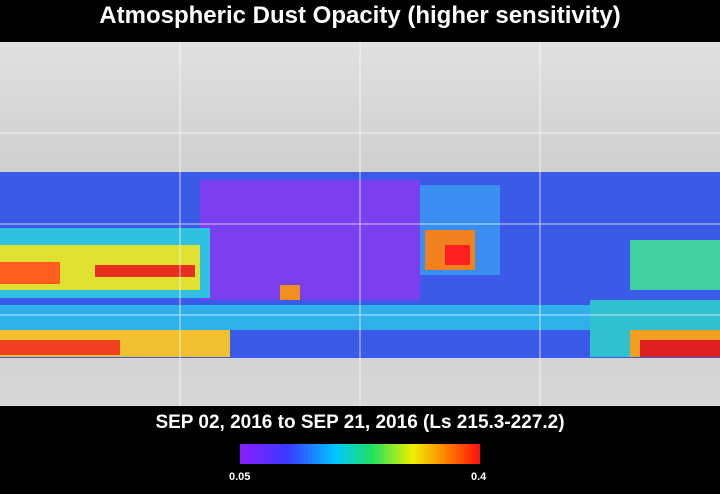 The image size is (720, 494). Describe the element at coordinates (479, 477) in the screenshot. I see `colorbar-max-label: 0.4` at that location.